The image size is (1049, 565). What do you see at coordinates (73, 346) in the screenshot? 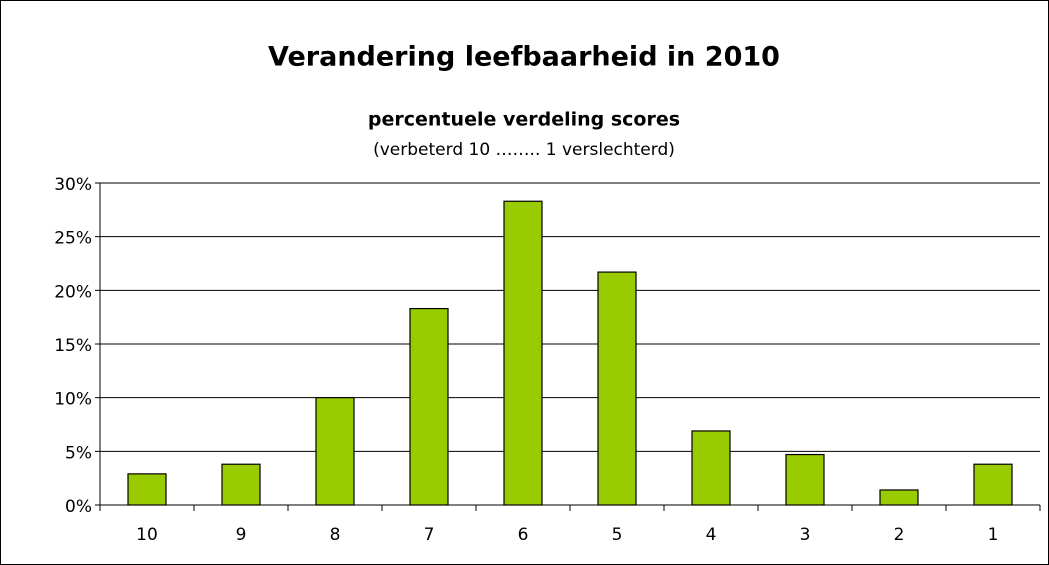
I see `y-tick-label: 15%` at bounding box center [73, 346].